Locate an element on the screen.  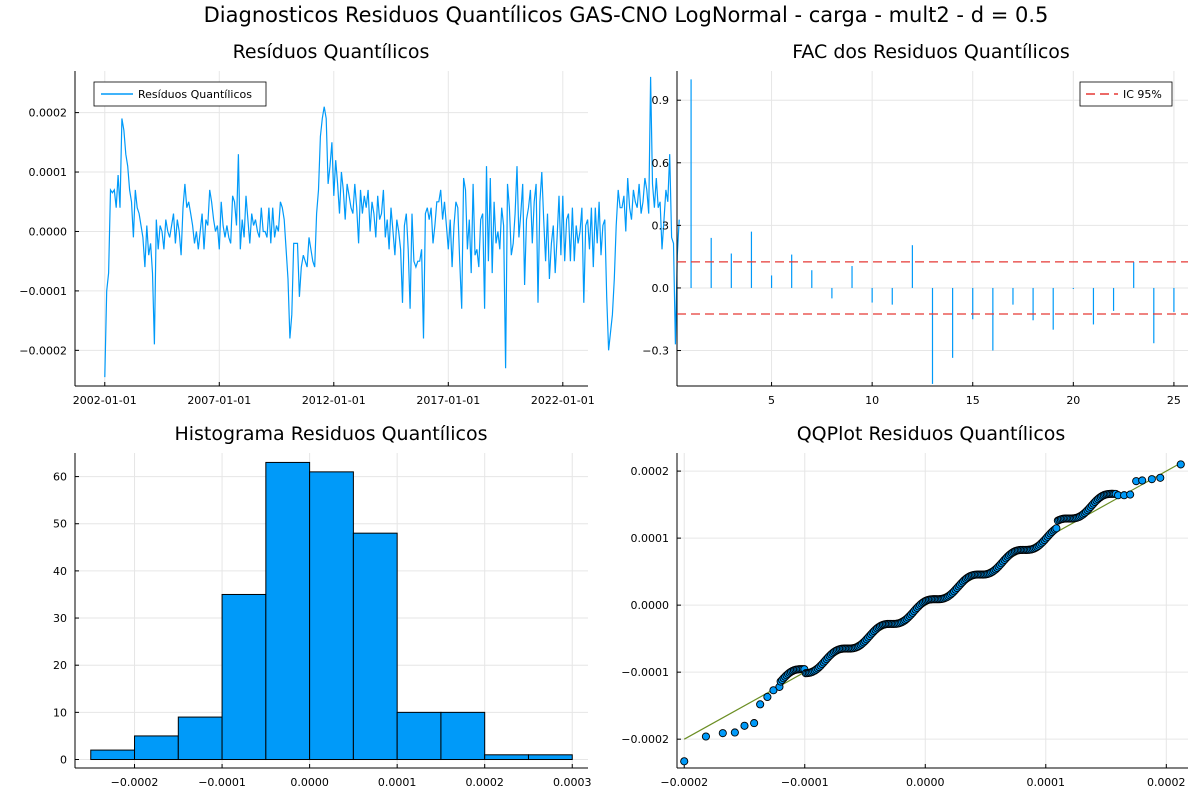
qq-xtick-label: 0.0001 is located at coordinates (1046, 782).